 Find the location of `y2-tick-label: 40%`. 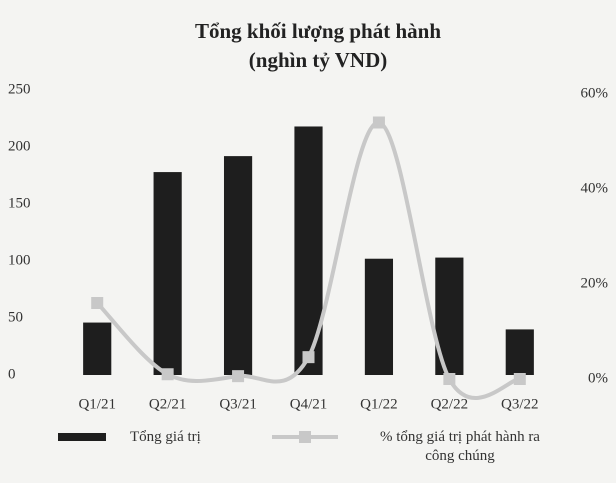

y2-tick-label: 40% is located at coordinates (595, 188).